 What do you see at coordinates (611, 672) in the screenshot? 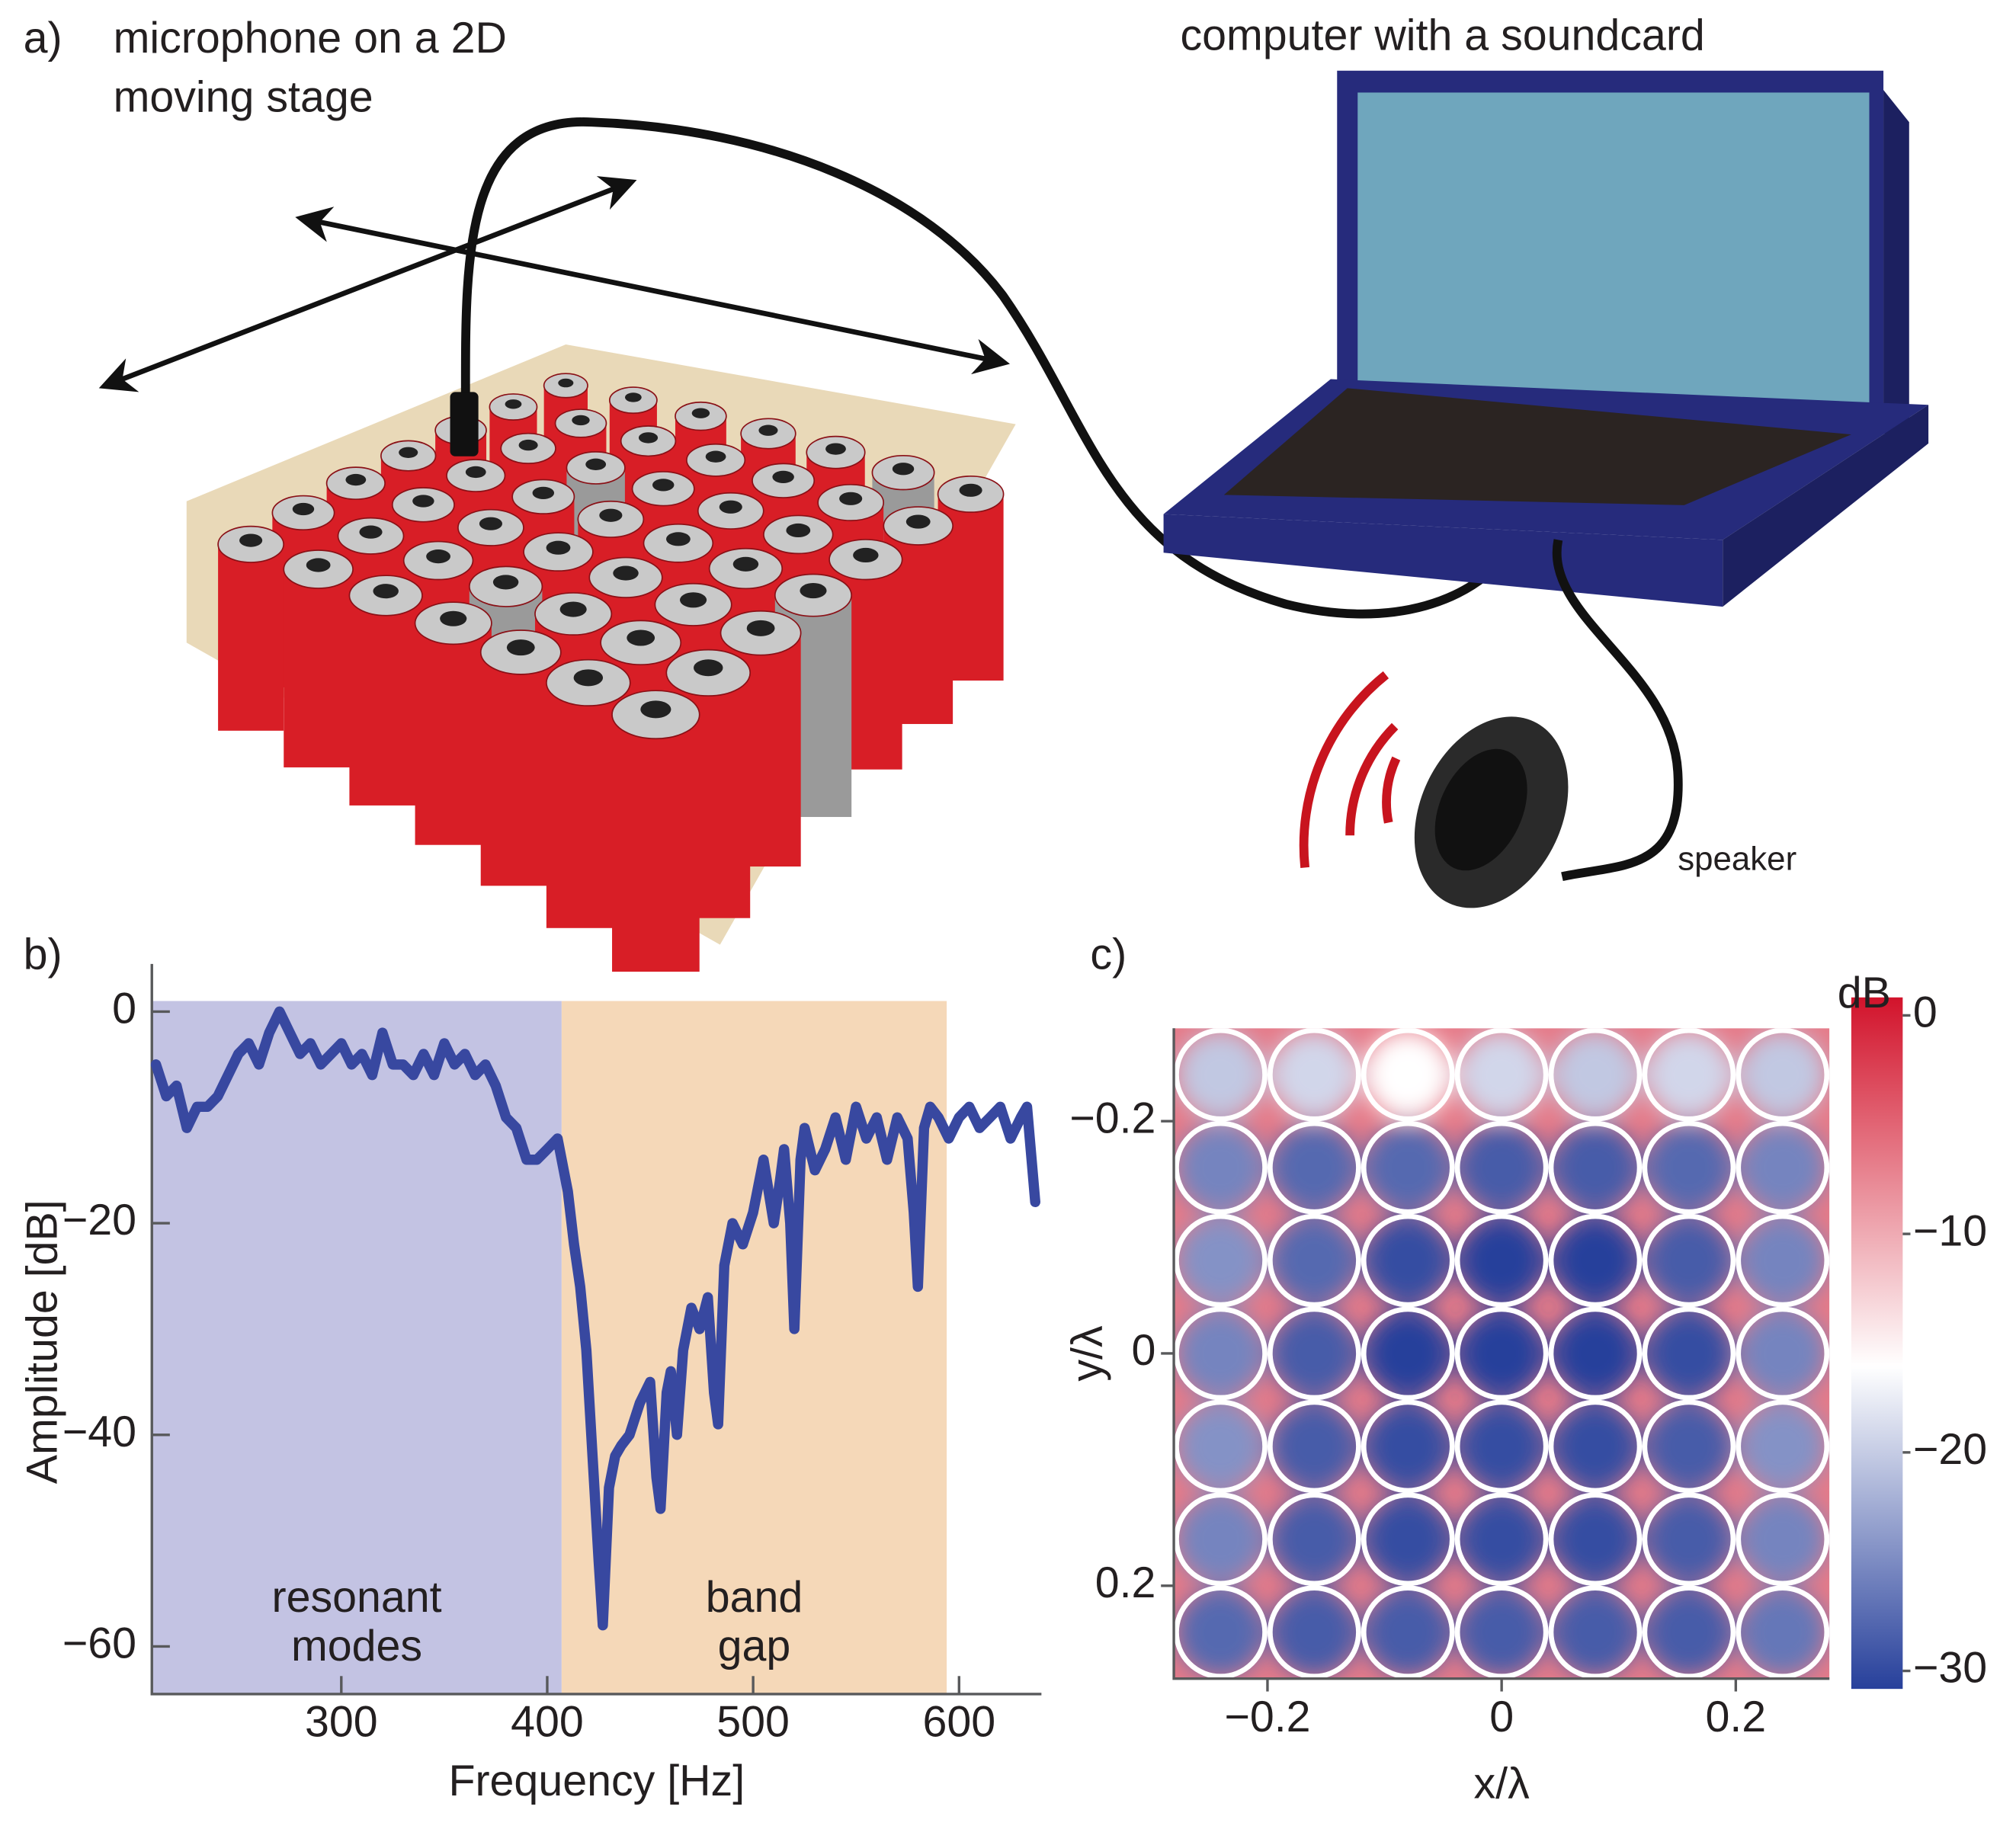
I see `cans` at bounding box center [611, 672].